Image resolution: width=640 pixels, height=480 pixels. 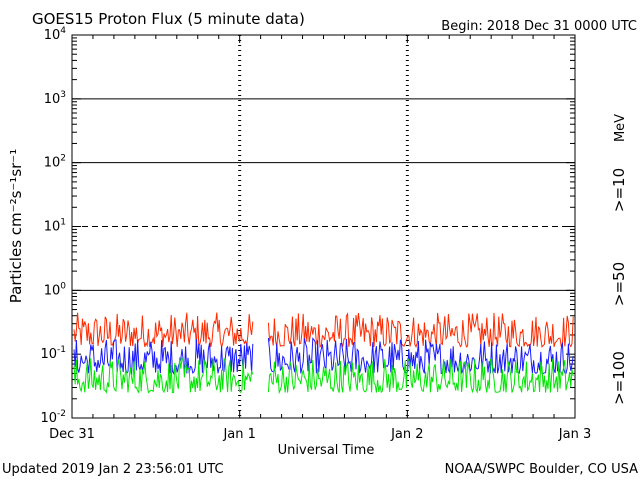 I want to click on x-axis-label: Universal Time, so click(x=326, y=450).